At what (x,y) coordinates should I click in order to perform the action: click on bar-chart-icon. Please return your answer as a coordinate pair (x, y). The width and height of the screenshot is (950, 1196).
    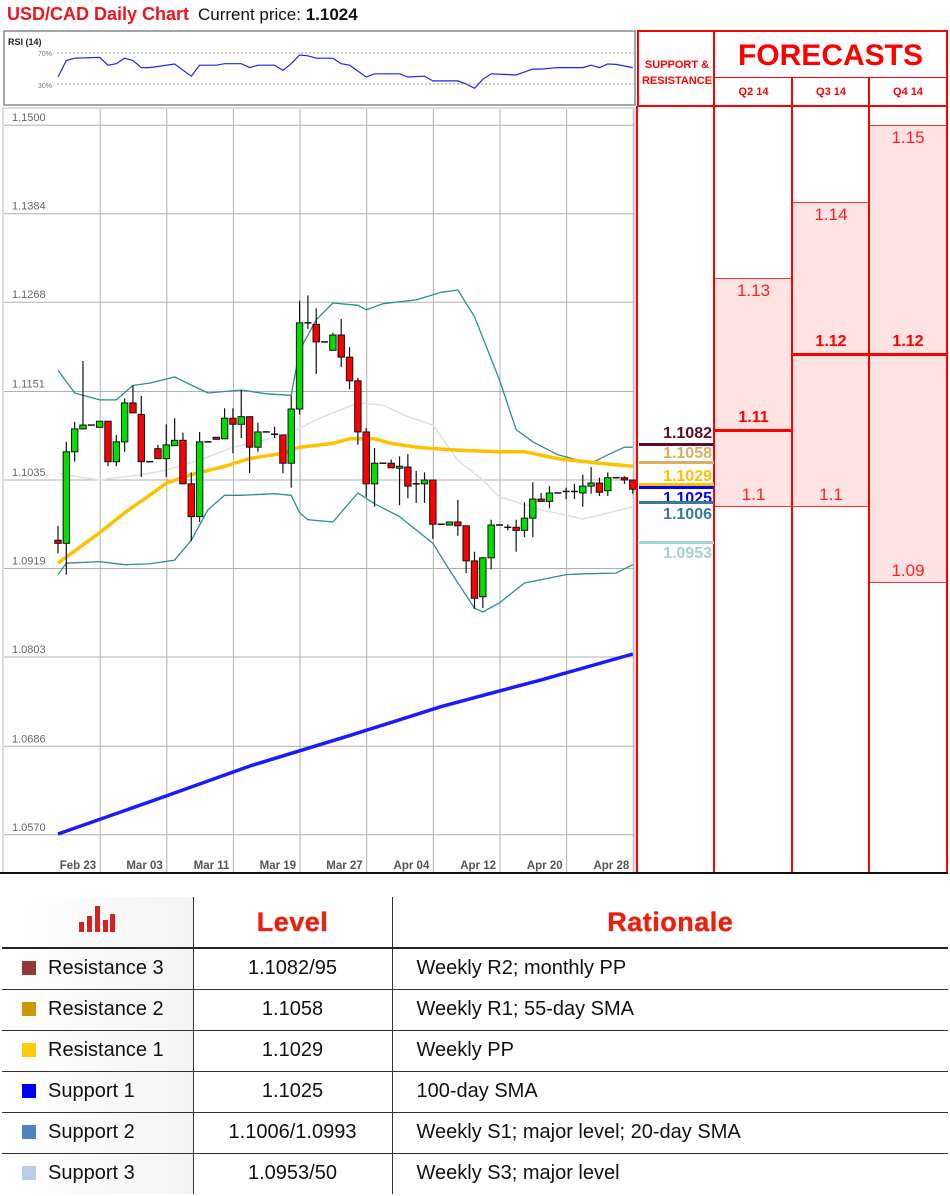
    Looking at the image, I should click on (97, 919).